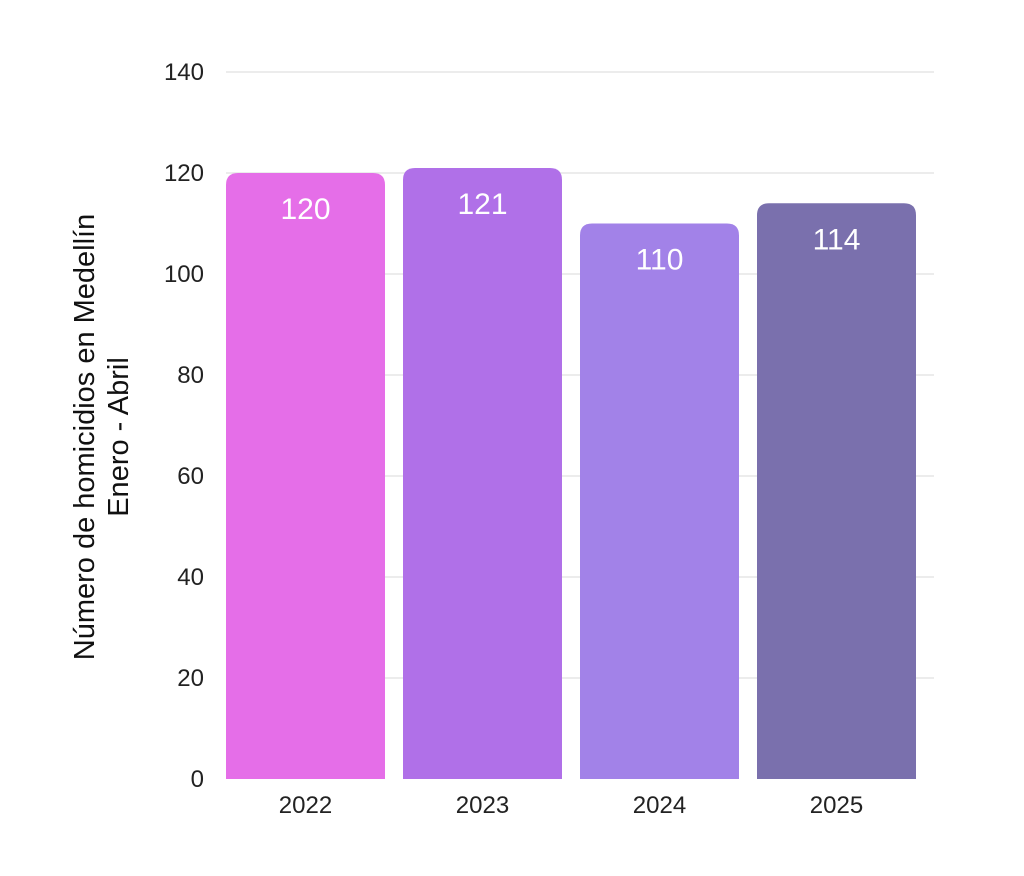 The width and height of the screenshot is (1024, 876). I want to click on y-tick-label: 60, so click(190, 476).